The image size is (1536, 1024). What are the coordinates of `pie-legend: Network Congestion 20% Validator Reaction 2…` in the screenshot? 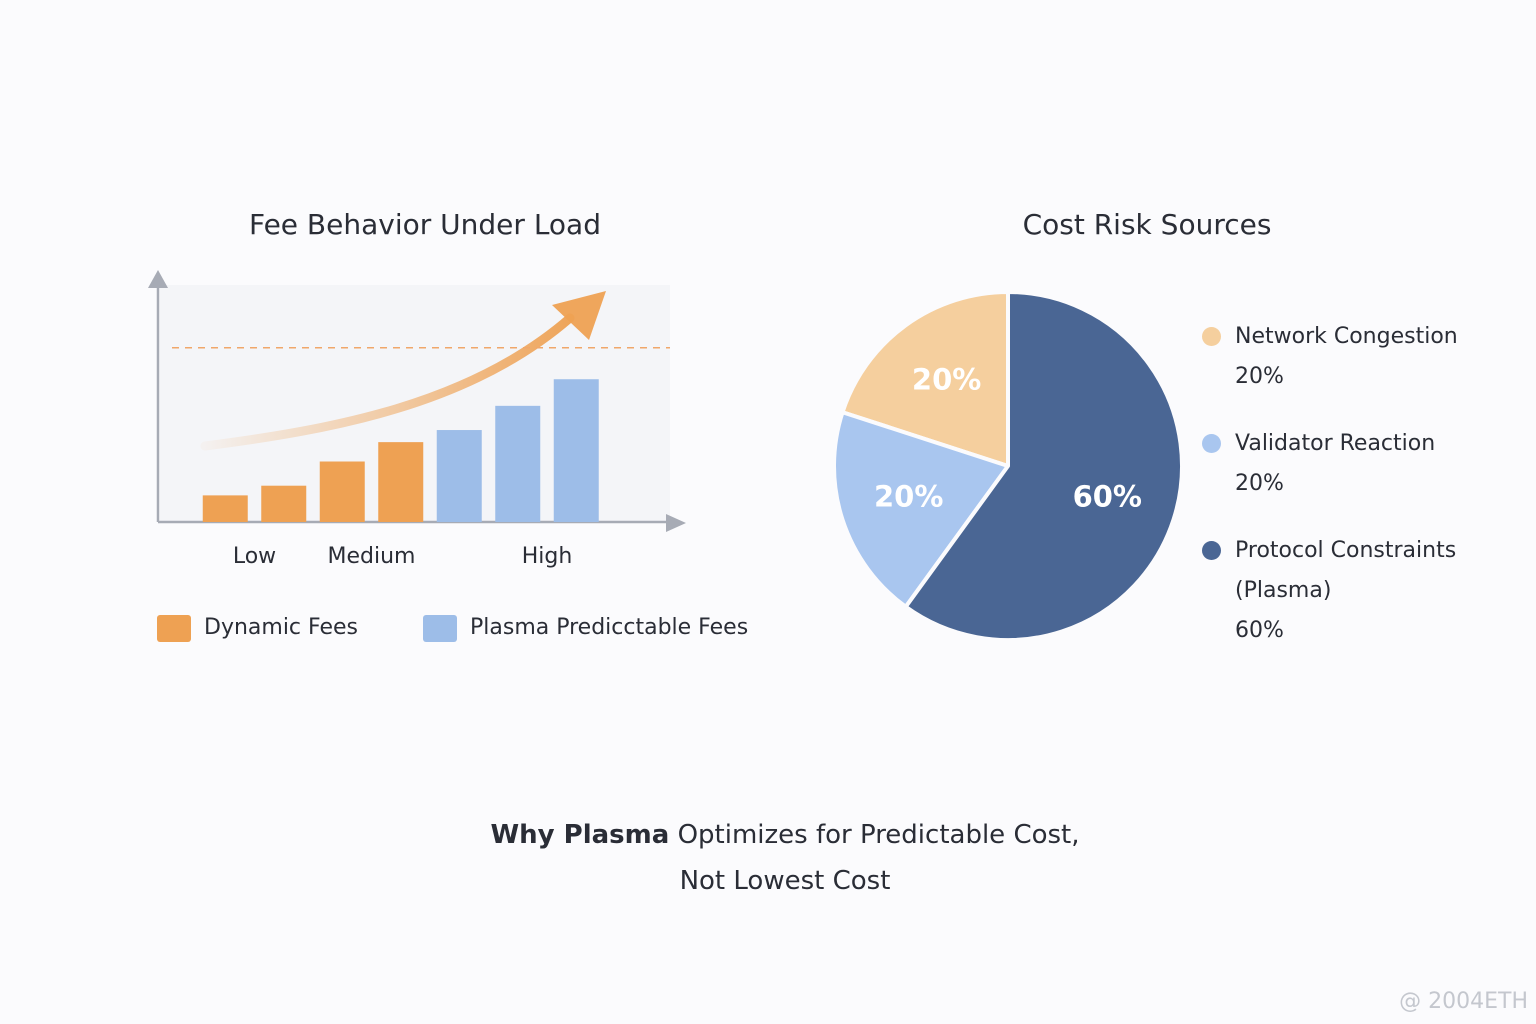 It's located at (1345, 484).